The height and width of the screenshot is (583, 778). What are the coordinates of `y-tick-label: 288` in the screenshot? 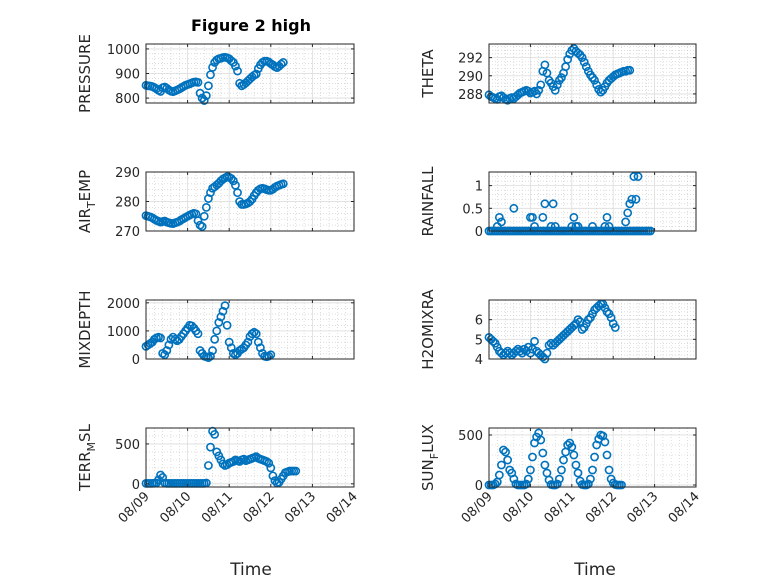 It's located at (470, 95).